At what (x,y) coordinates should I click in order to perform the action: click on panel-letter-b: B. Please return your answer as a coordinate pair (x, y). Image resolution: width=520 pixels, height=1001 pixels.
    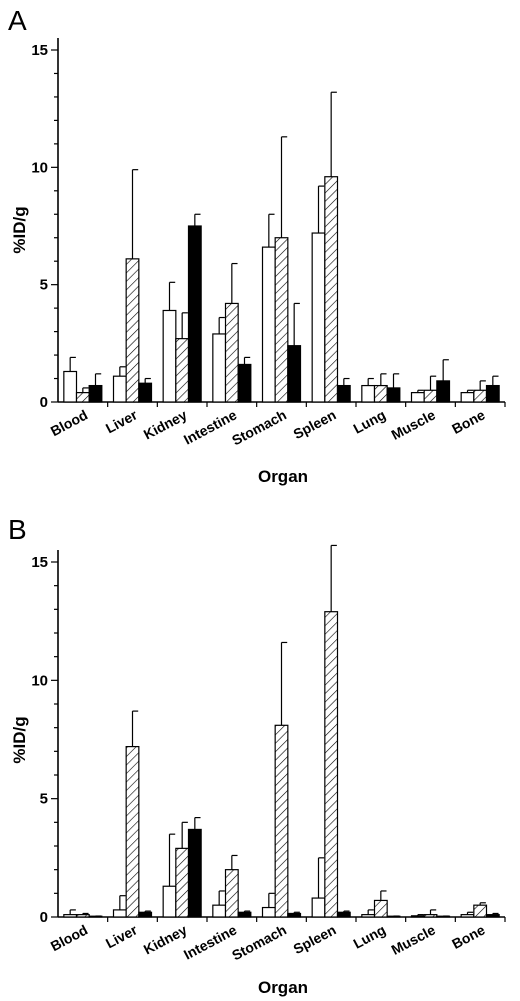
    Looking at the image, I should click on (17, 529).